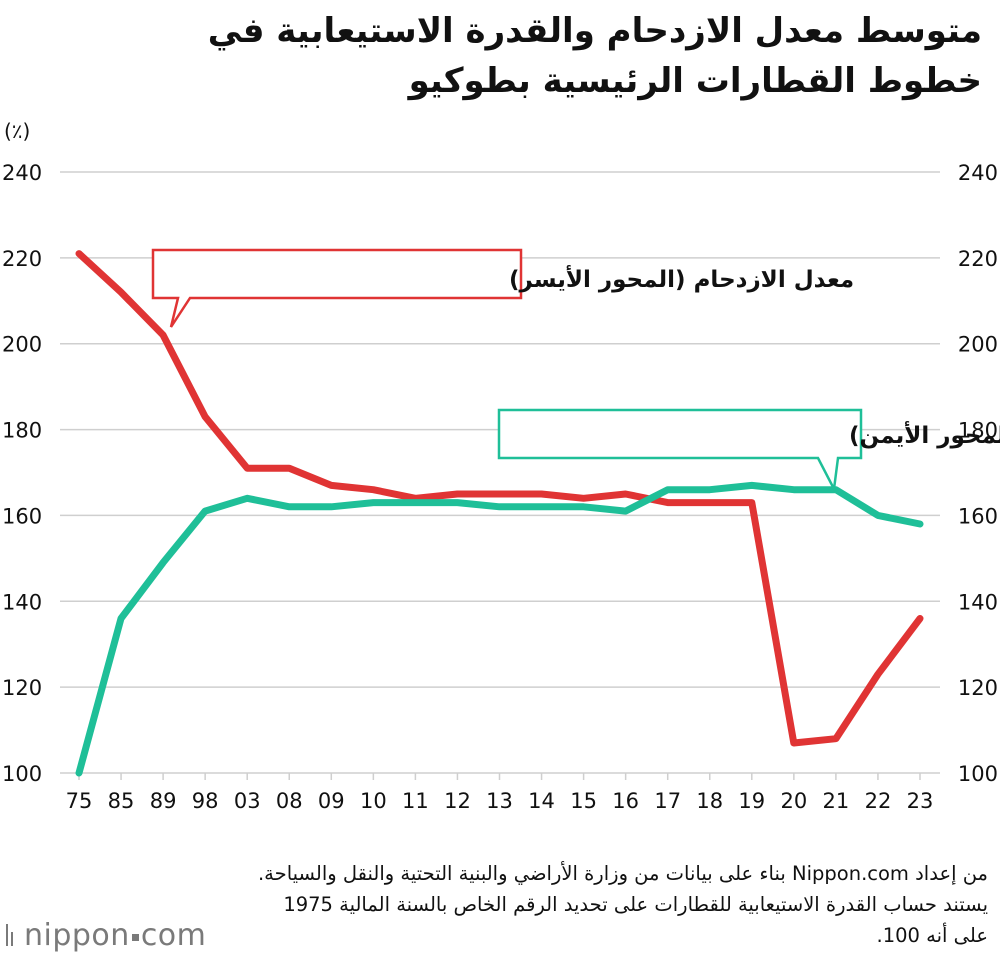 The height and width of the screenshot is (960, 1000). Describe the element at coordinates (978, 345) in the screenshot. I see `y-tick-right-200: 200` at that location.